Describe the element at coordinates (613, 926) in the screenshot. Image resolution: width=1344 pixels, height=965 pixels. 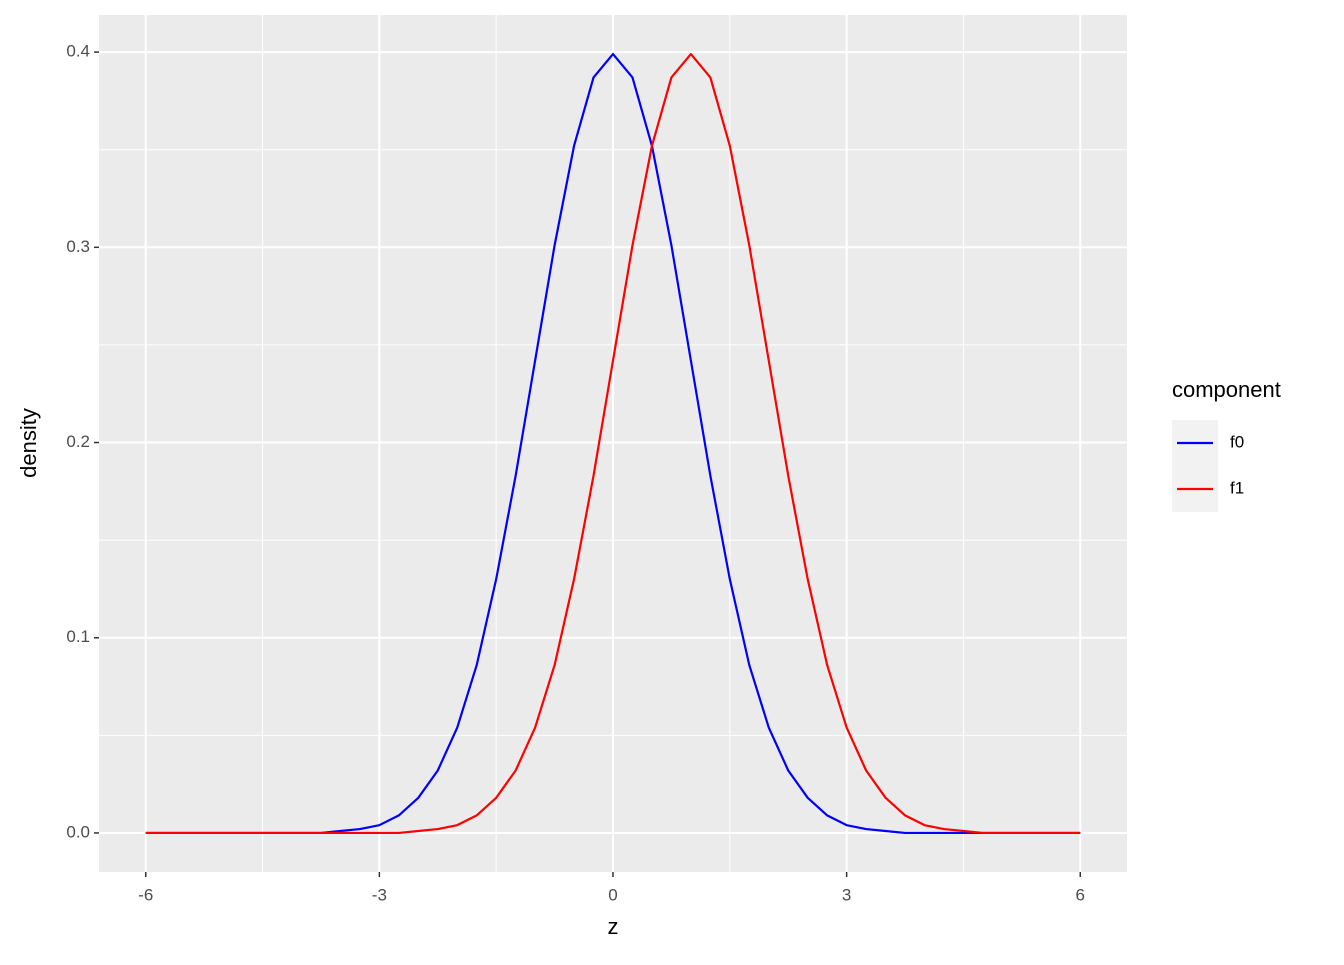
I see `x-axis-title: z` at that location.